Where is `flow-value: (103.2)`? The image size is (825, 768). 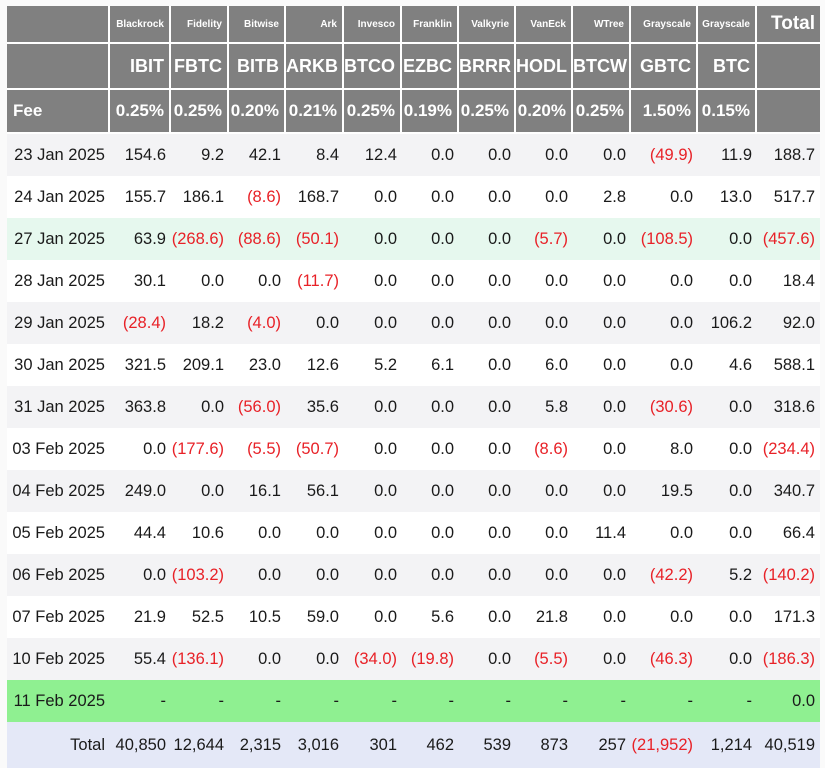 flow-value: (103.2) is located at coordinates (200, 575).